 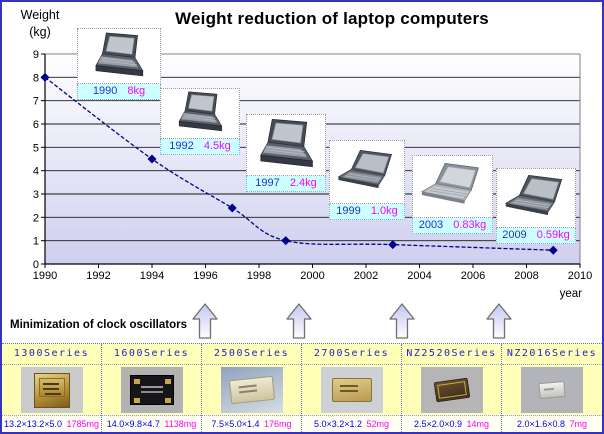 What do you see at coordinates (452, 226) in the screenshot?
I see `callout-label: 2003 0.83kg` at bounding box center [452, 226].